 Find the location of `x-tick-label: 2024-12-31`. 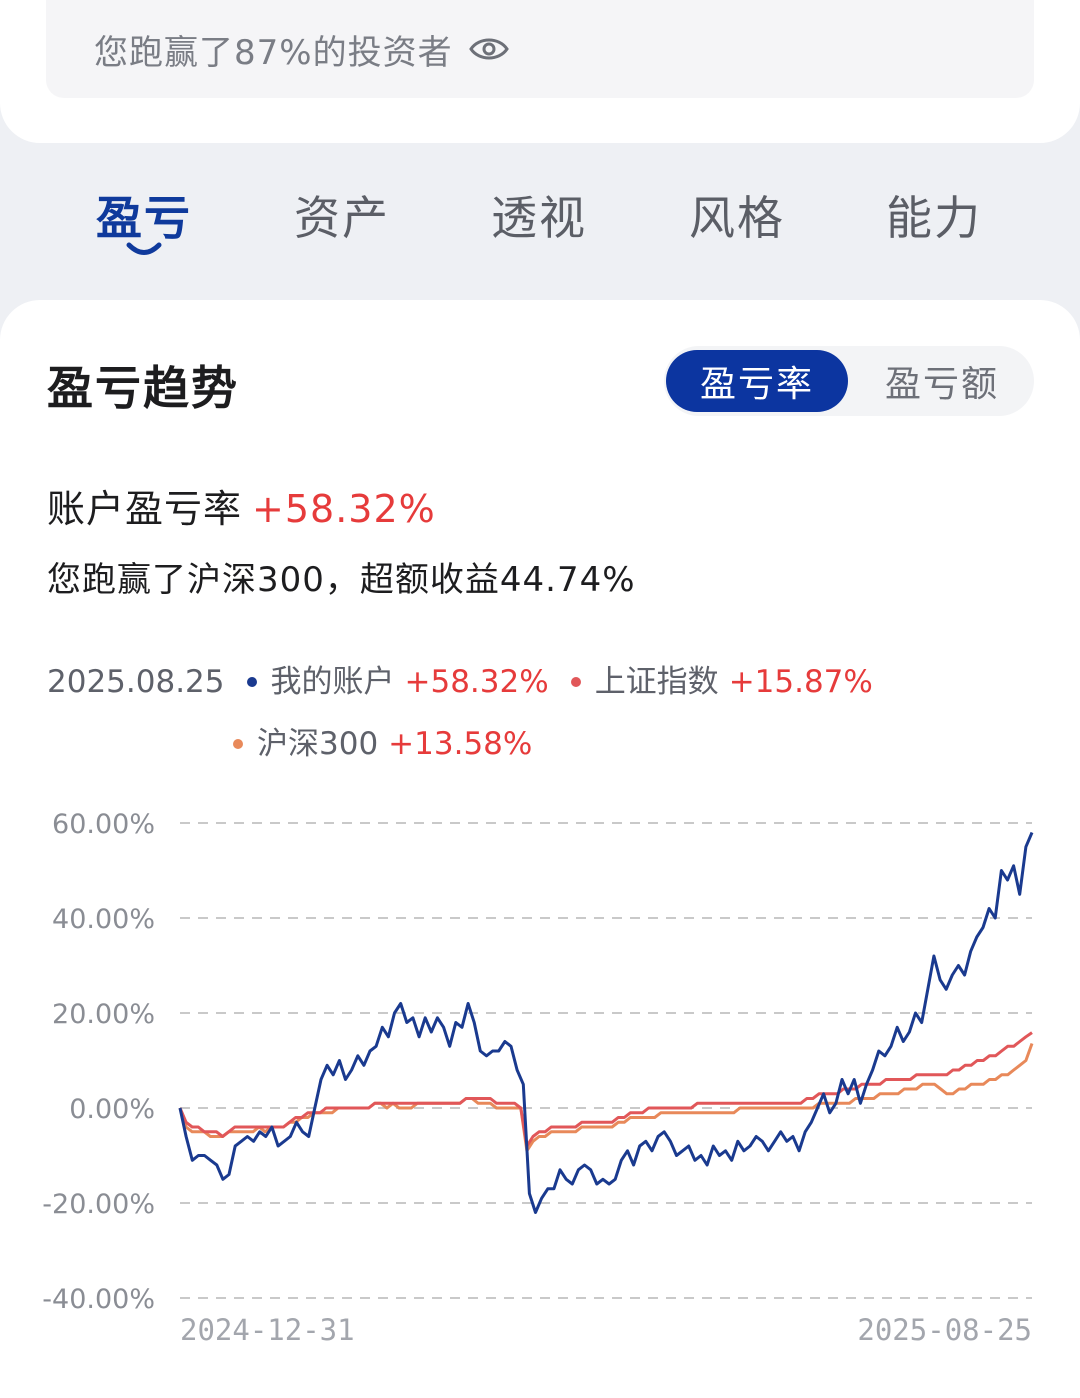

x-tick-label: 2024-12-31 is located at coordinates (267, 1330).